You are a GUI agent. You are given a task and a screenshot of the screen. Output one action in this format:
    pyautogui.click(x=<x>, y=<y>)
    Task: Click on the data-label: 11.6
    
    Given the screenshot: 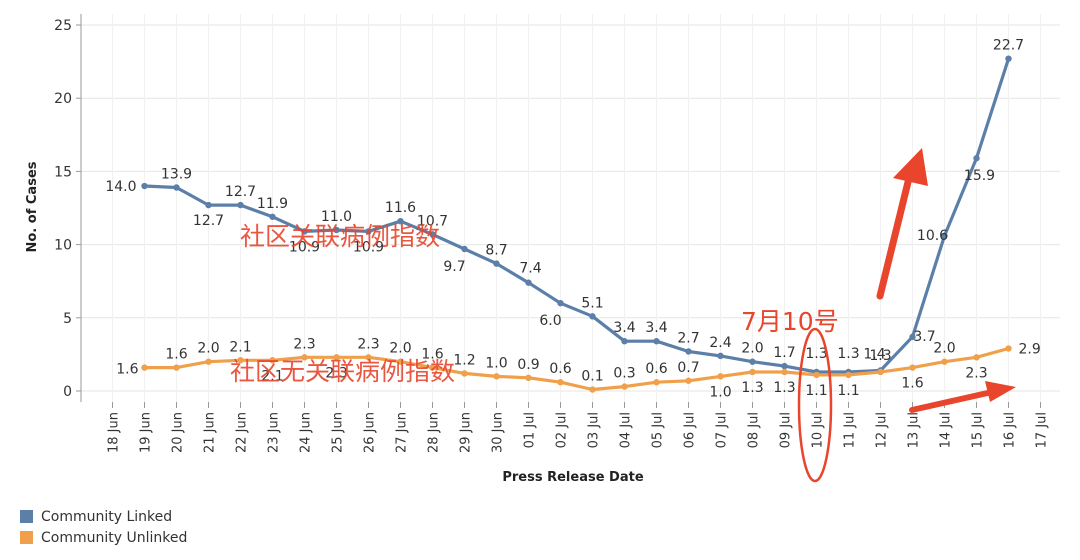 What is the action you would take?
    pyautogui.click(x=400, y=208)
    